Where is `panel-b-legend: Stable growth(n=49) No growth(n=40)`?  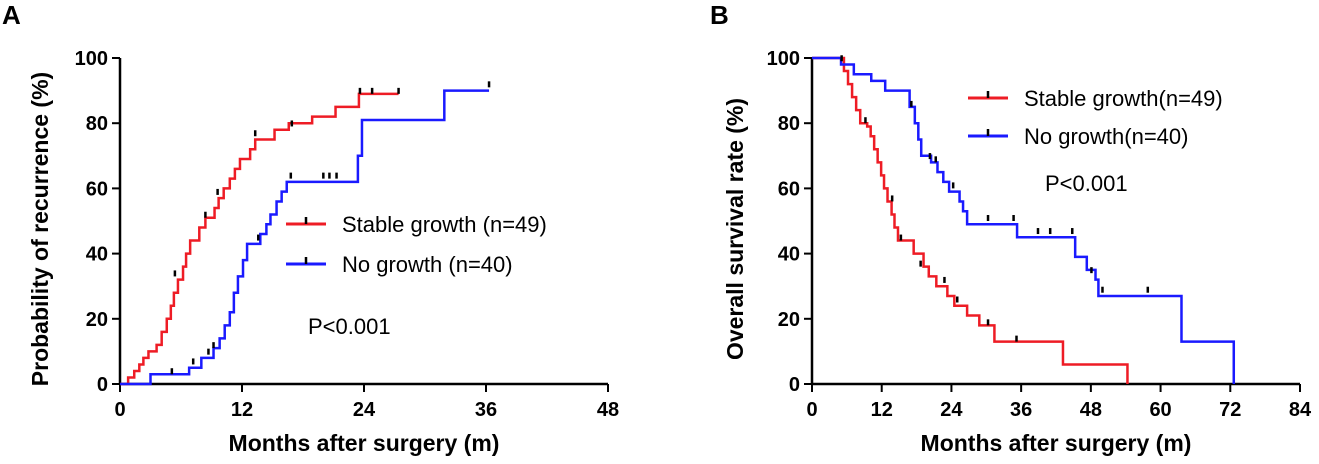
panel-b-legend: Stable growth(n=49) No growth(n=40) is located at coordinates (1095, 117).